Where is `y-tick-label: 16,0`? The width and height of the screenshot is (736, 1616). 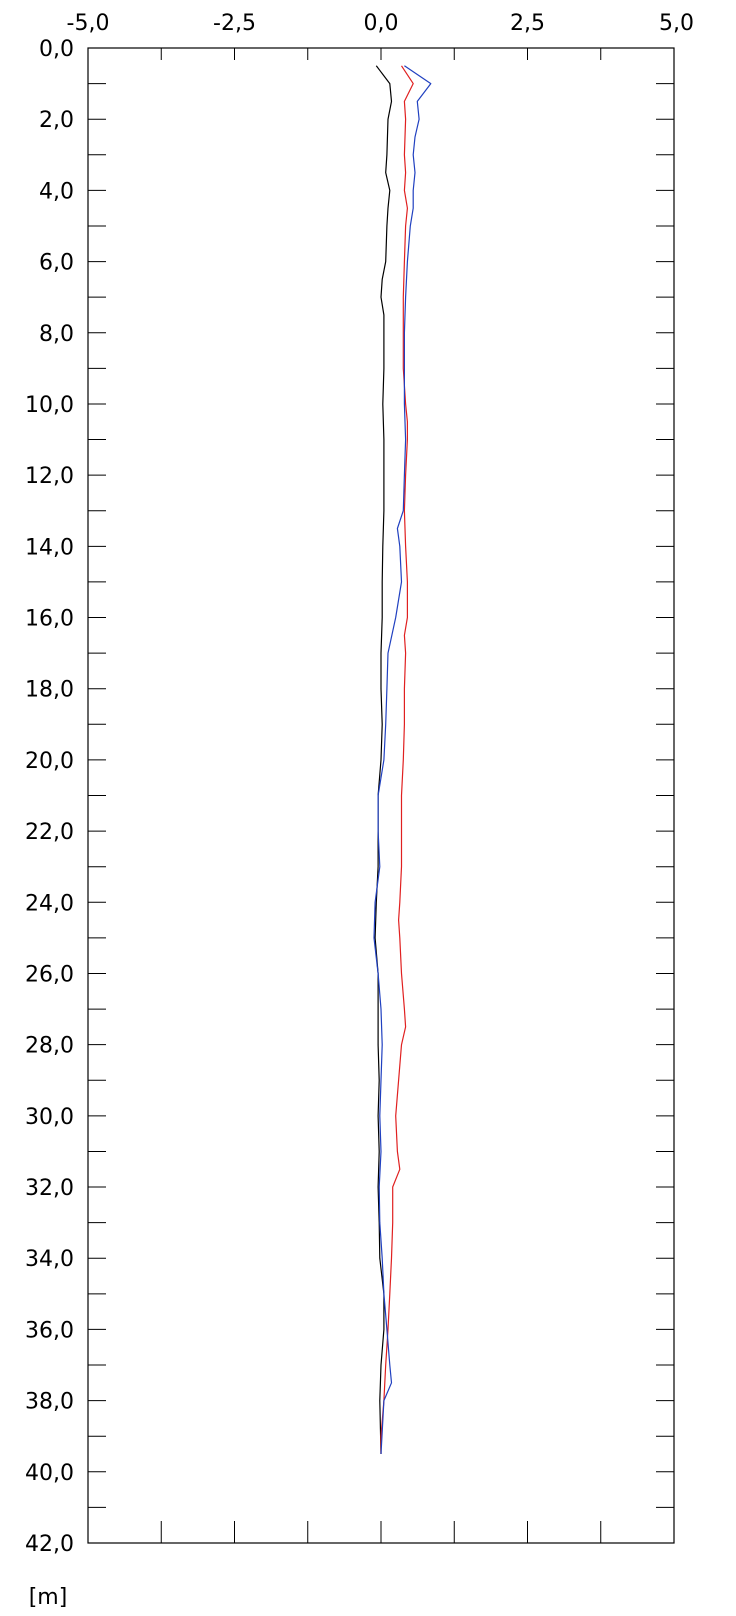 y-tick-label: 16,0 is located at coordinates (49, 619).